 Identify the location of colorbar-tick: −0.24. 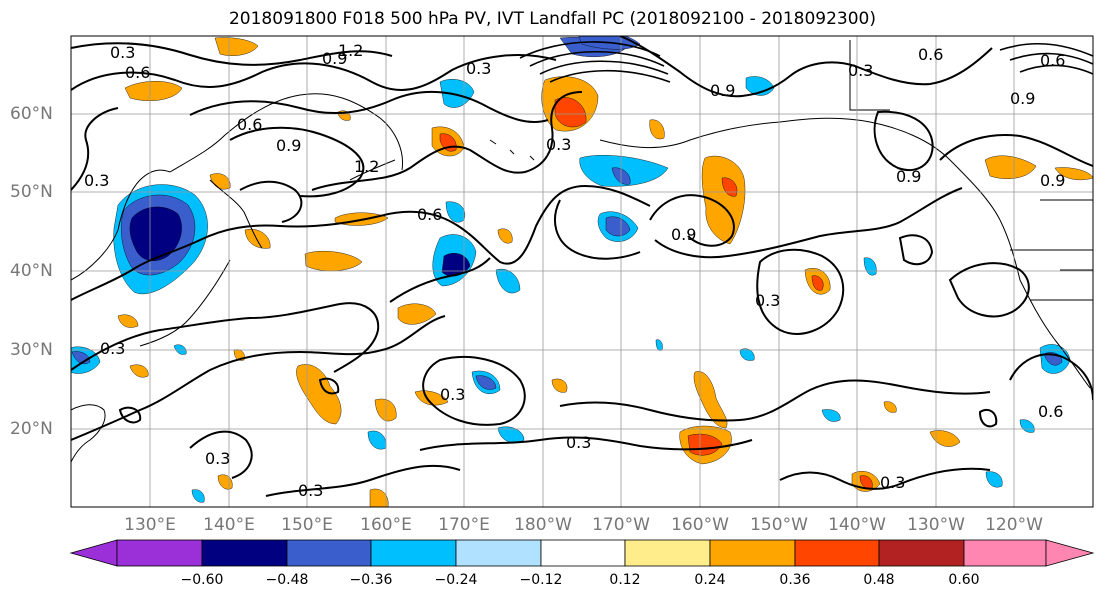
(456, 580).